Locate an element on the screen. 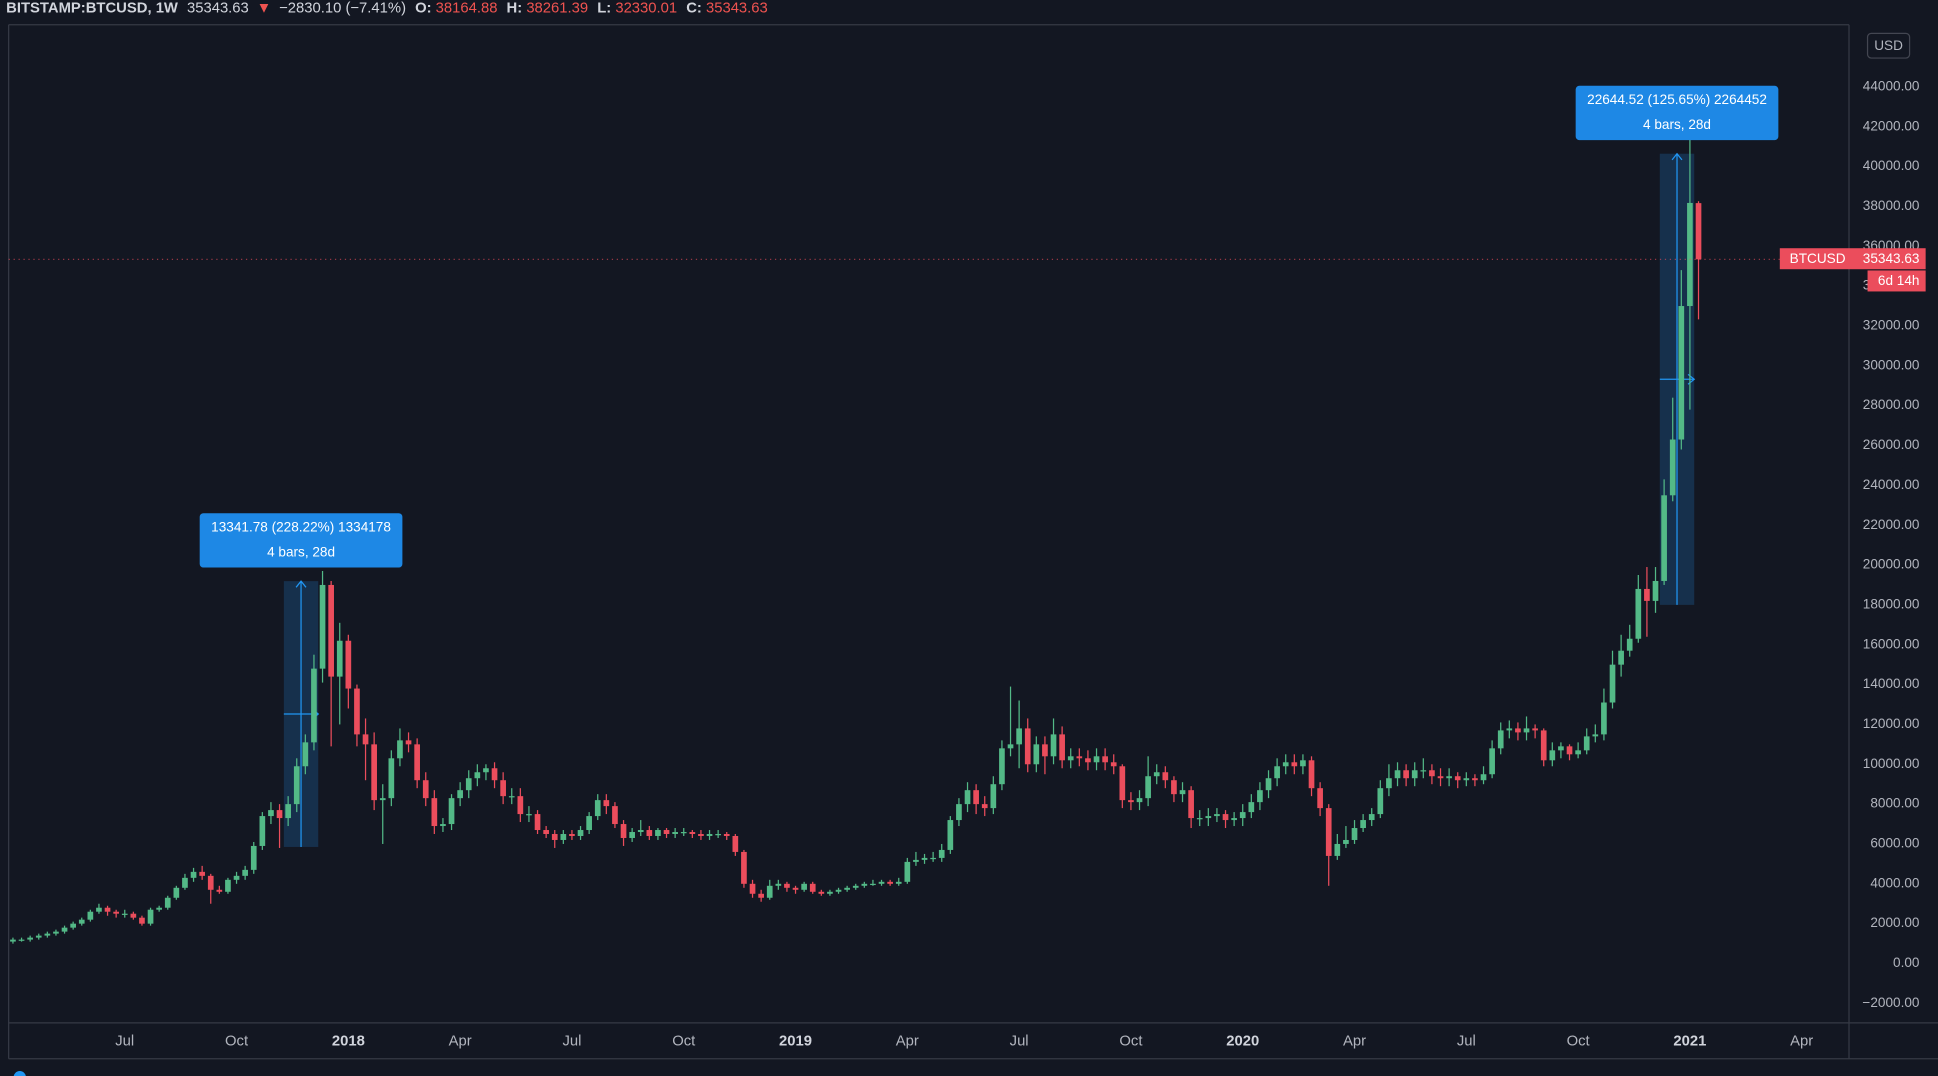 Image resolution: width=1938 pixels, height=1076 pixels. y-tick-label: 42000.00 is located at coordinates (1891, 125).